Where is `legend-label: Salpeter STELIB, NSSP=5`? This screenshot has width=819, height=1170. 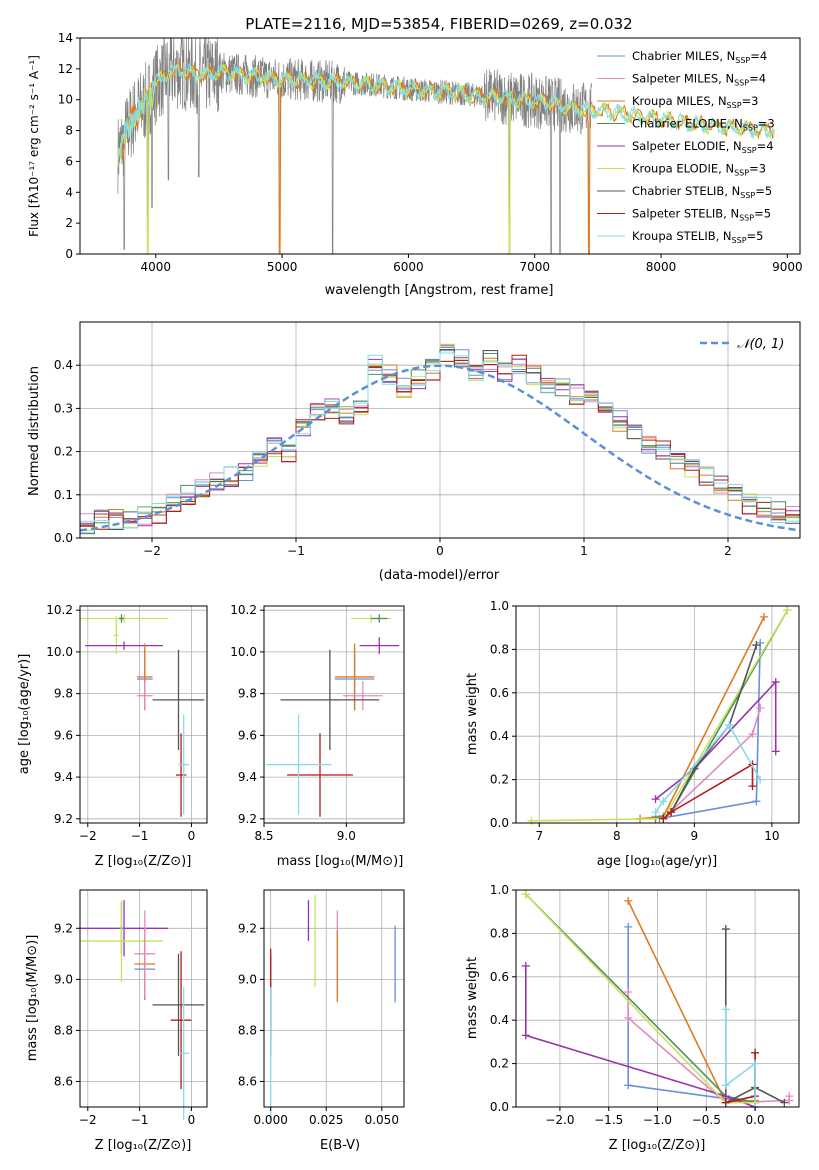
legend-label: Salpeter STELIB, NSSP=5 is located at coordinates (701, 215).